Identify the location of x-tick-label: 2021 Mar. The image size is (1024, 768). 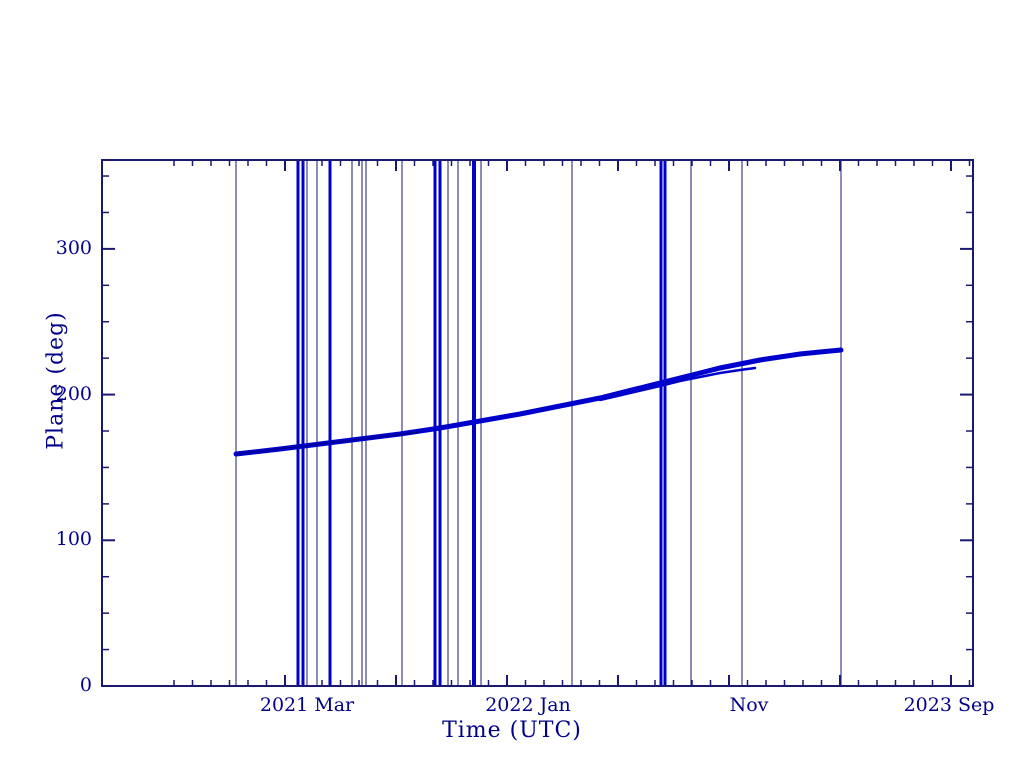
(307, 705).